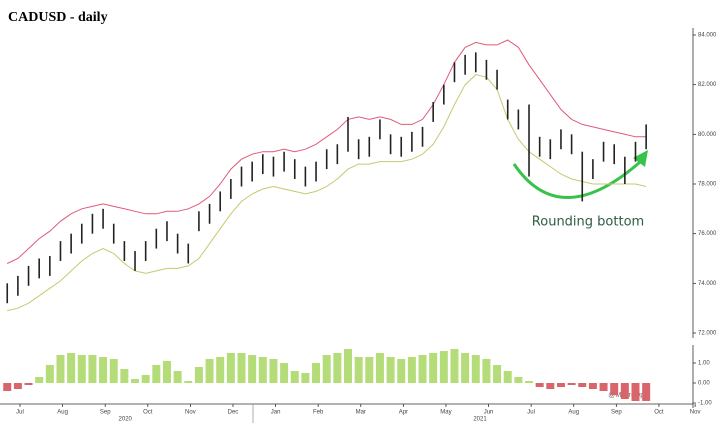 The width and height of the screenshot is (720, 423). Describe the element at coordinates (58, 17) in the screenshot. I see `chart-title: CADUSD - daily` at that location.